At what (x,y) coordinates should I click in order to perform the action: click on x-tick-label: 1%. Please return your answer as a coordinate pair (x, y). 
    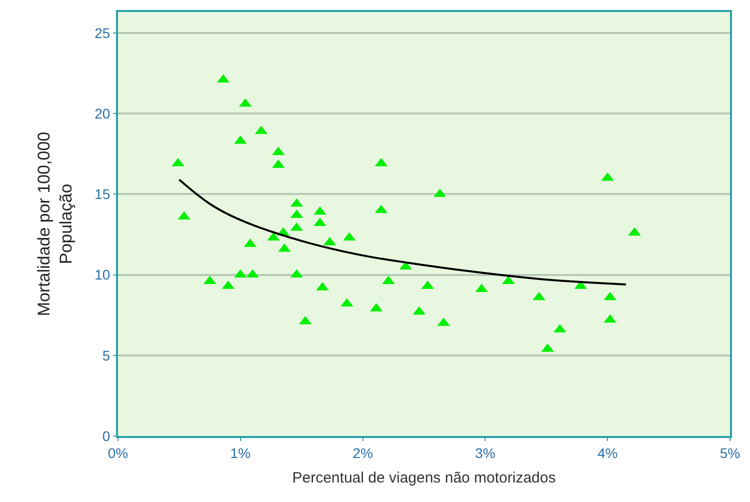
    Looking at the image, I should click on (240, 452).